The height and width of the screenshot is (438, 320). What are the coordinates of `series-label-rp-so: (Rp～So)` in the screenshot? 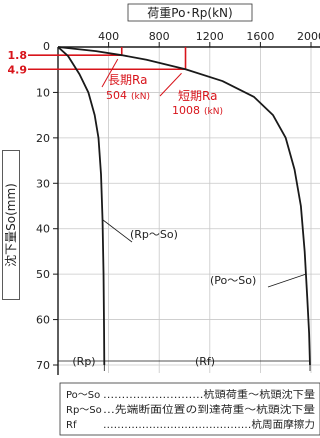 It's located at (154, 234).